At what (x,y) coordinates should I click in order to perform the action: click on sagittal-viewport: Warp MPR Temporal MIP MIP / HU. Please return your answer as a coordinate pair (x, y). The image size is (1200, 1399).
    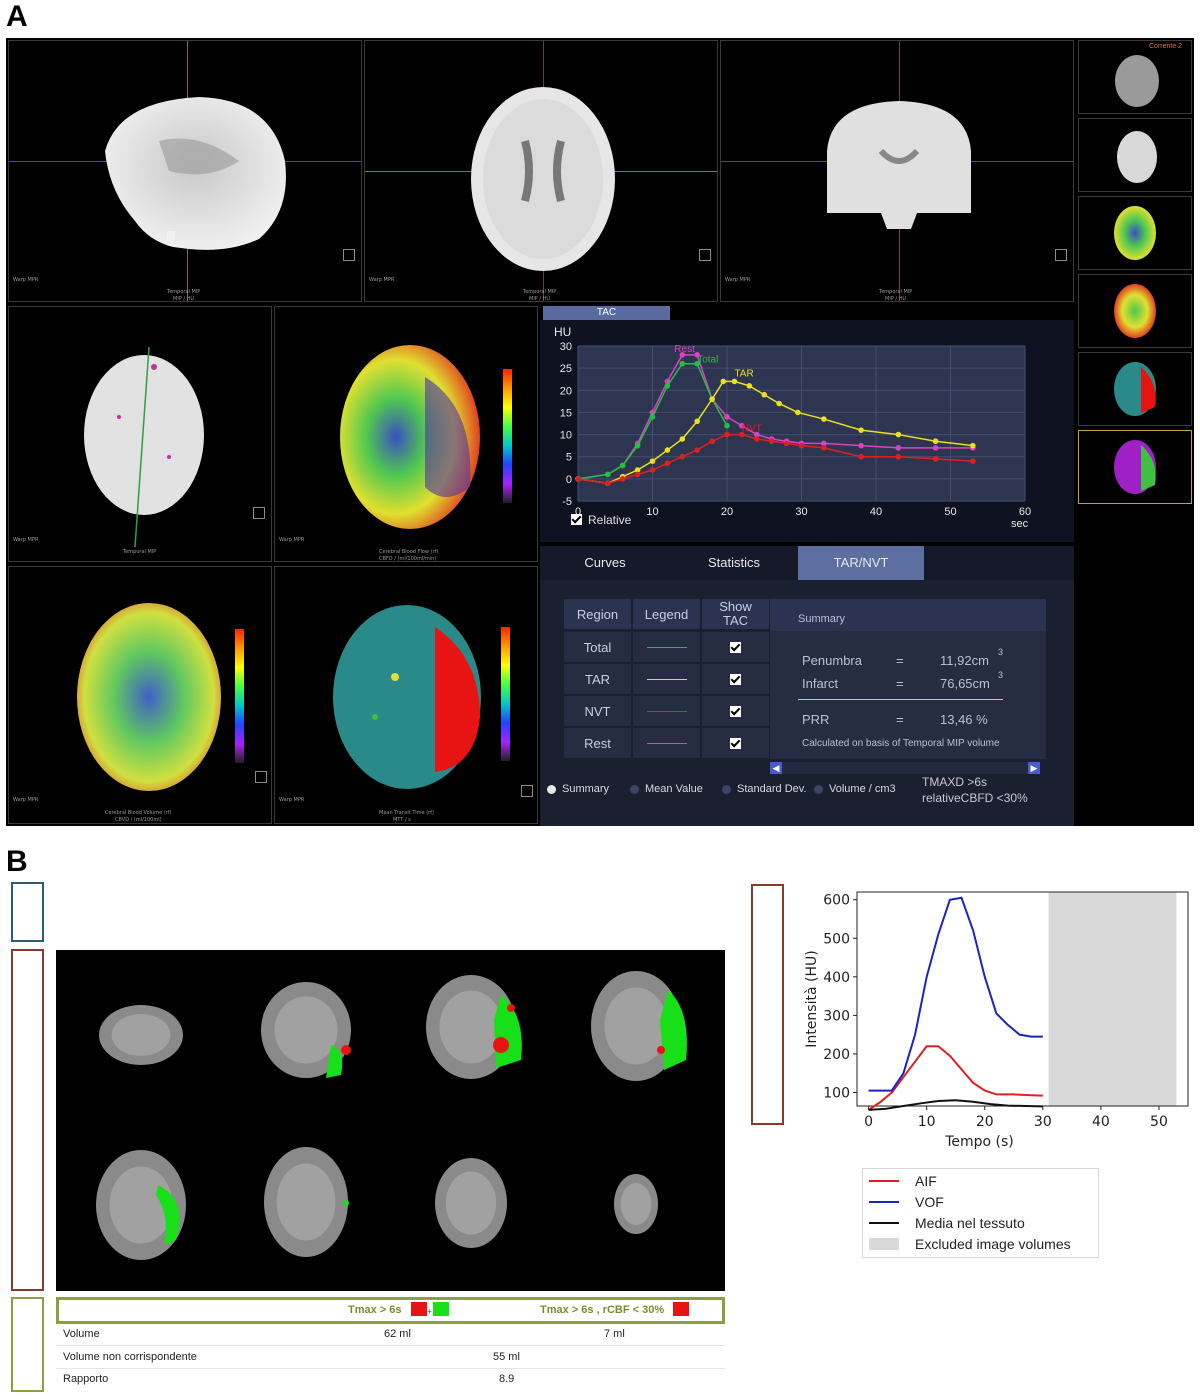
    Looking at the image, I should click on (185, 171).